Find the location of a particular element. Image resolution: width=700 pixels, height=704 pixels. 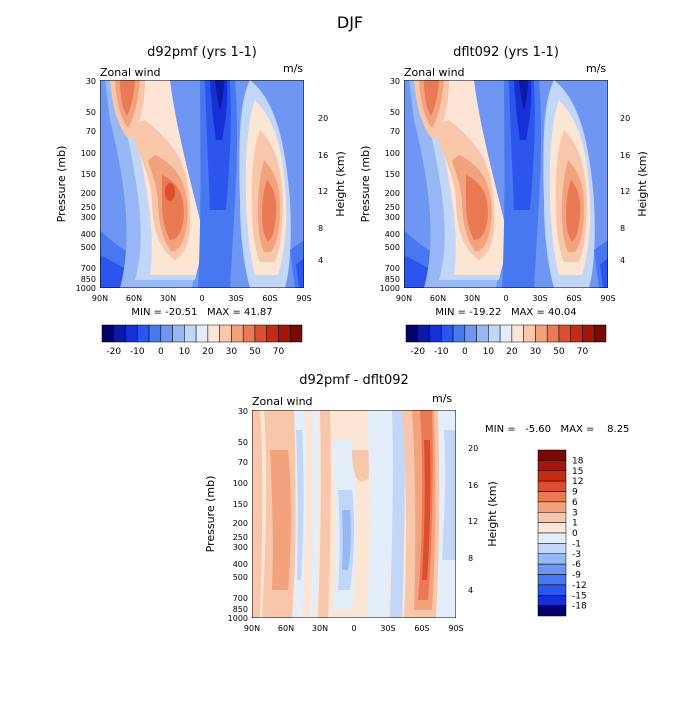

y-tick-label: 200 is located at coordinates (392, 193).